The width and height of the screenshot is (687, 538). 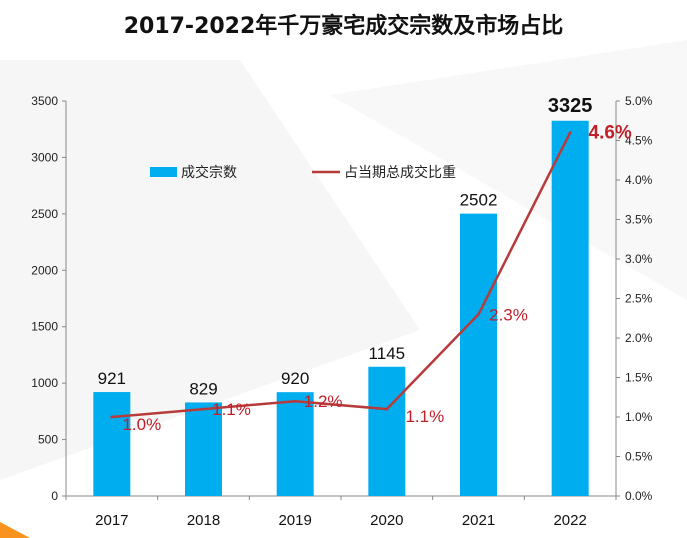 What do you see at coordinates (639, 338) in the screenshot?
I see `right-tick-label: 2.0%` at bounding box center [639, 338].